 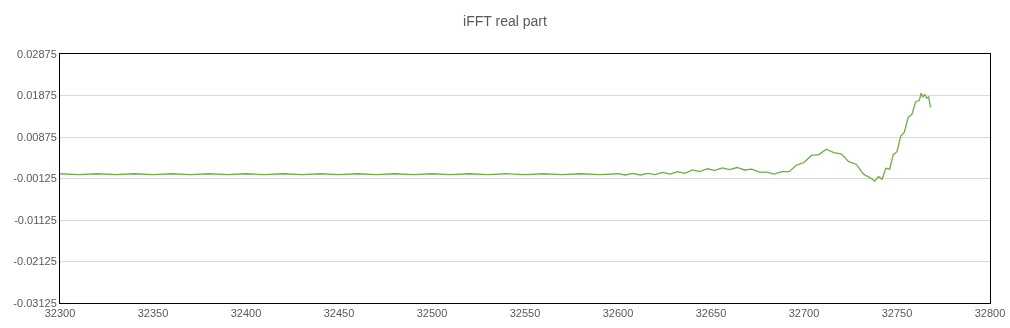 What do you see at coordinates (246, 313) in the screenshot?
I see `x-tick-label: 32400` at bounding box center [246, 313].